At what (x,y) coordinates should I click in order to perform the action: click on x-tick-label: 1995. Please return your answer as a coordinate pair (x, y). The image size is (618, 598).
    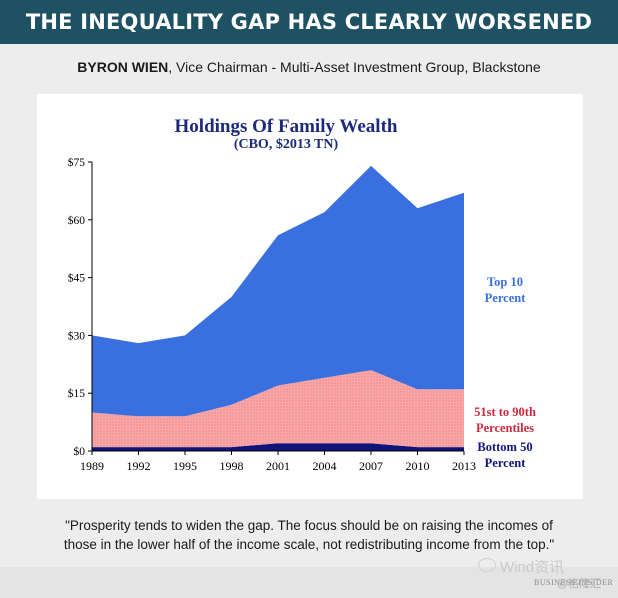
    Looking at the image, I should click on (185, 466).